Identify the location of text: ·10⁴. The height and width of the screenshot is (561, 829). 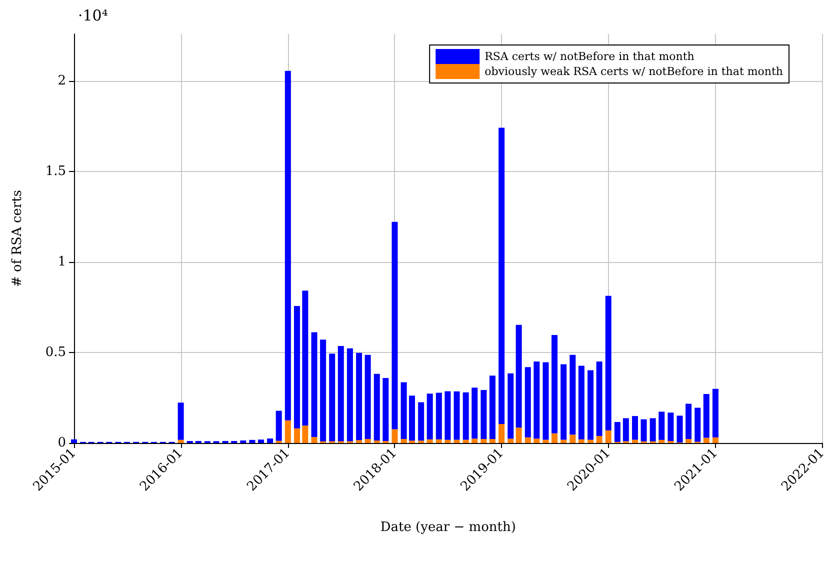
(93, 15).